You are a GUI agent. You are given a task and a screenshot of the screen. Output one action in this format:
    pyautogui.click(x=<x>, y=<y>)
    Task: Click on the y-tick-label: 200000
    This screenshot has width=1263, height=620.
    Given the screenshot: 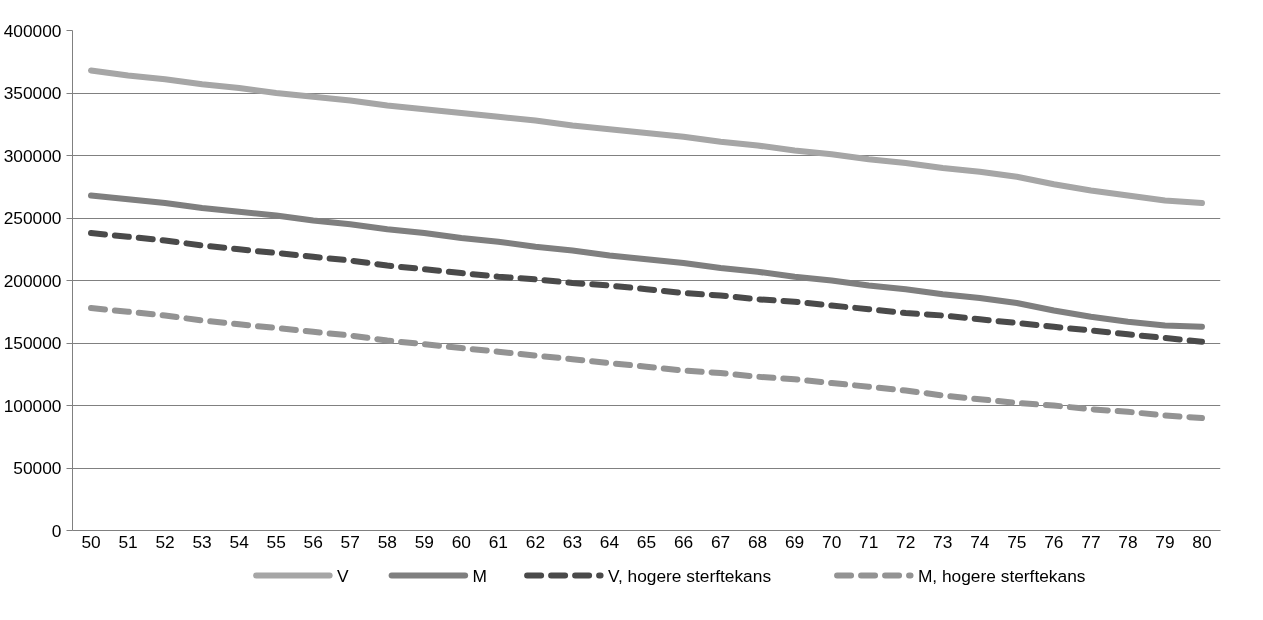 What is the action you would take?
    pyautogui.click(x=32, y=280)
    